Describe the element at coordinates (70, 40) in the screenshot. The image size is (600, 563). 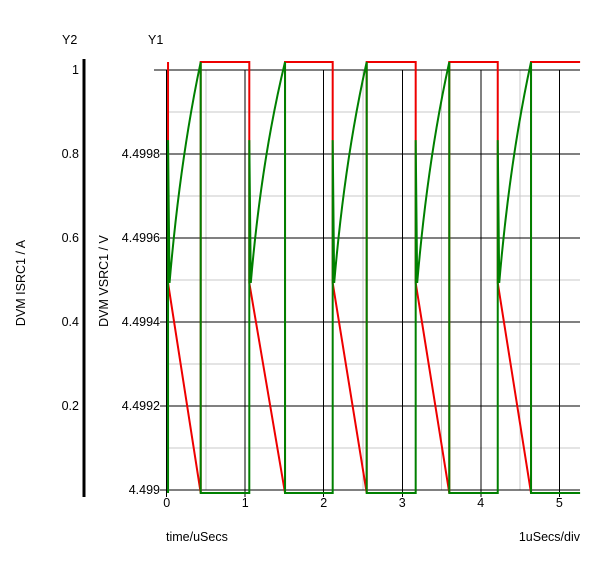
I see `y2-axis-header: Y2` at that location.